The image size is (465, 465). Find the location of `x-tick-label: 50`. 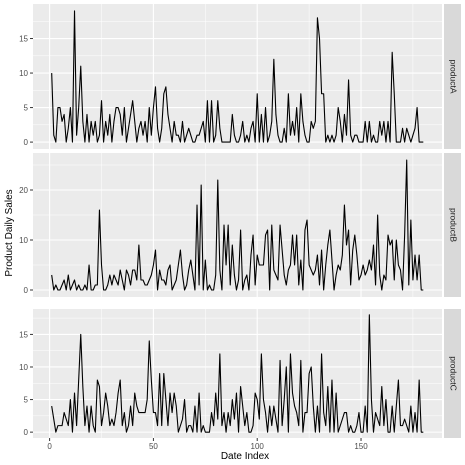

x-tick-label: 50 is located at coordinates (153, 446).